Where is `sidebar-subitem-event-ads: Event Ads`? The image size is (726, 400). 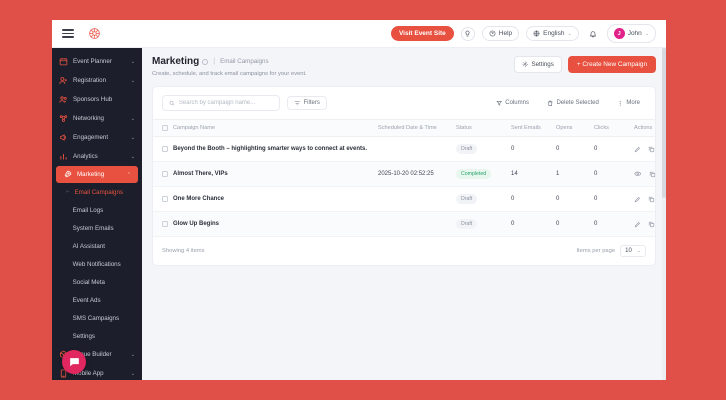
sidebar-subitem-event-ads: Event Ads is located at coordinates (97, 300).